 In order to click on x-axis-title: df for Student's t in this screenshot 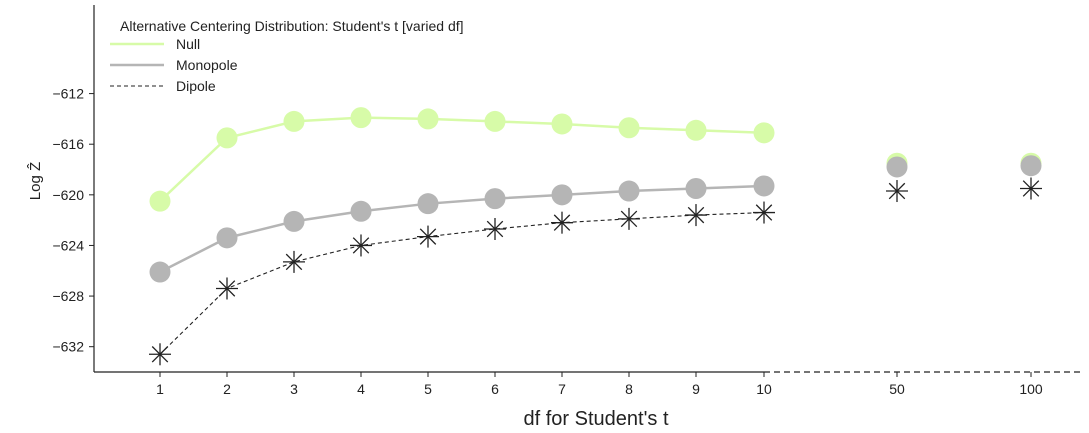, I will do `click(595, 419)`.